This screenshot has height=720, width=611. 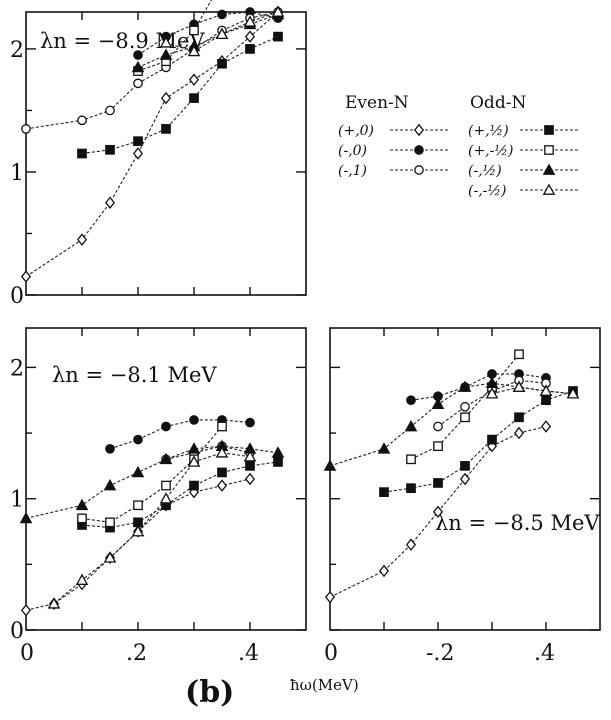 I want to click on x-axis-label: ħω(MeV), so click(x=324, y=685).